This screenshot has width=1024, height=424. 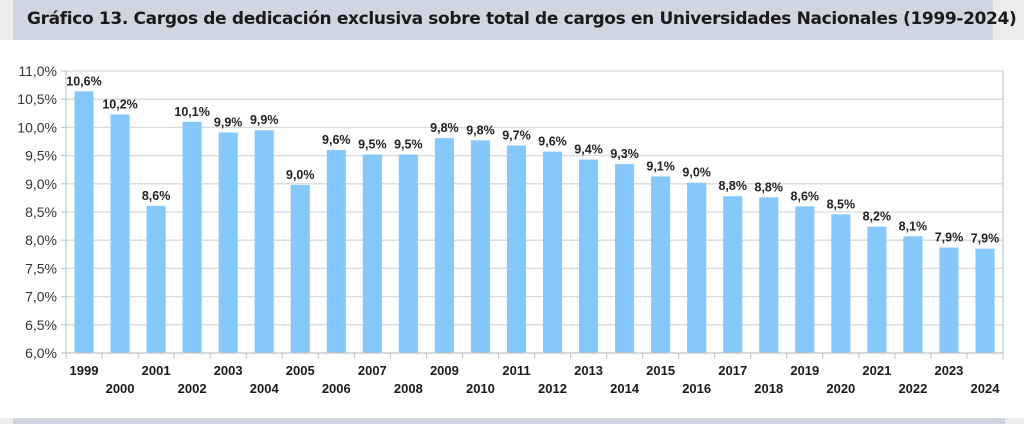 I want to click on data-label: 8,5%, so click(x=841, y=204).